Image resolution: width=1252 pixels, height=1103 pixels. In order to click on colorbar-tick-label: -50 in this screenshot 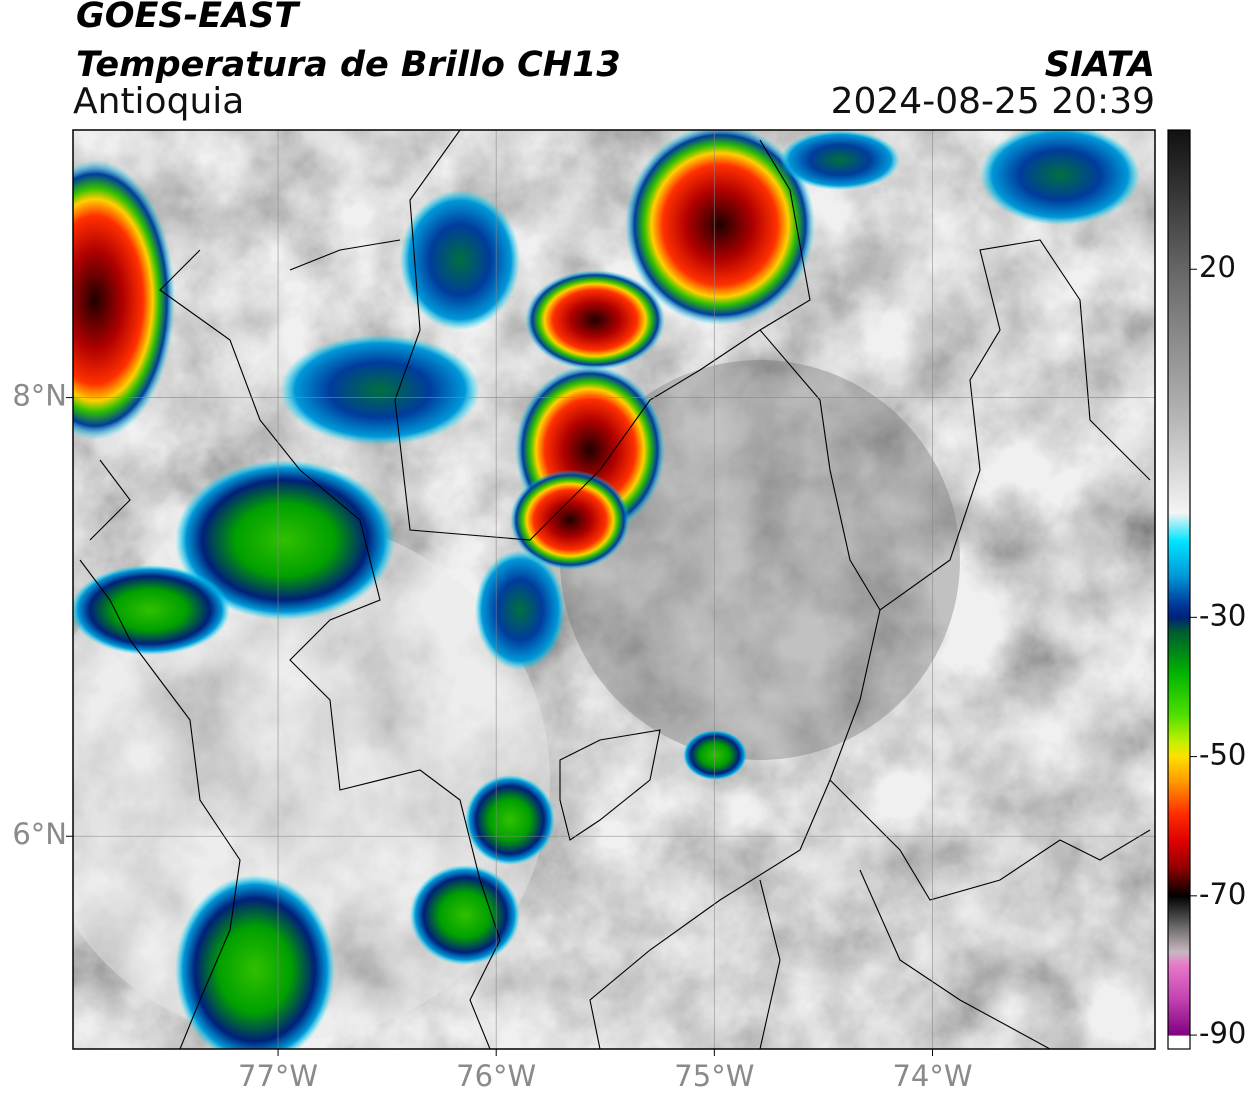, I will do `click(1222, 755)`.